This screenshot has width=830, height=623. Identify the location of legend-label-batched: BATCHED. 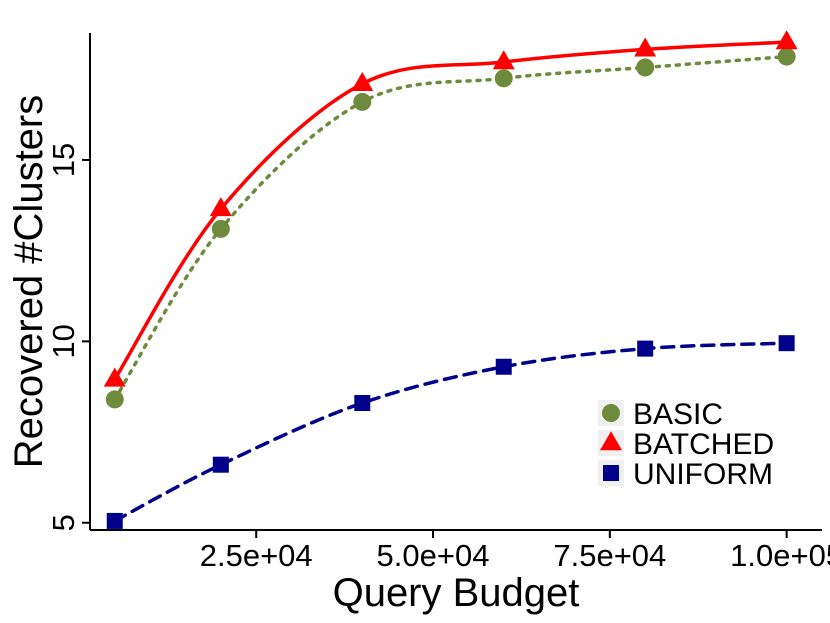
(703, 444).